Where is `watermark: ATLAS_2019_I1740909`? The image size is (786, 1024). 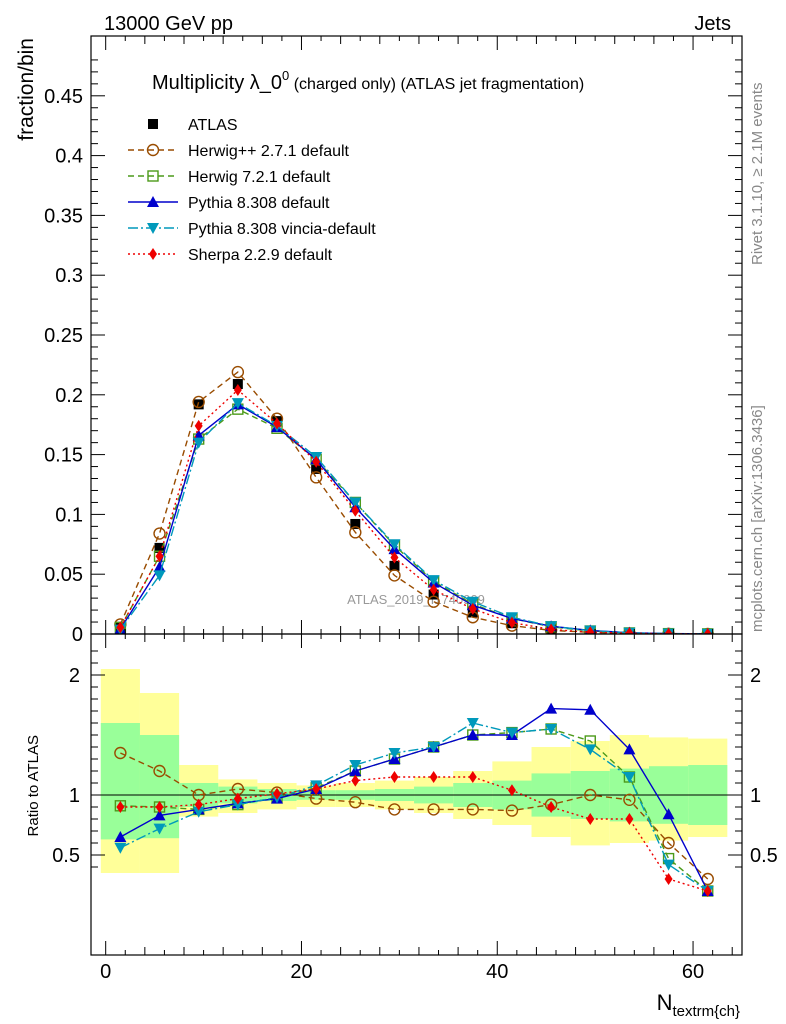 watermark: ATLAS_2019_I1740909 is located at coordinates (416, 599).